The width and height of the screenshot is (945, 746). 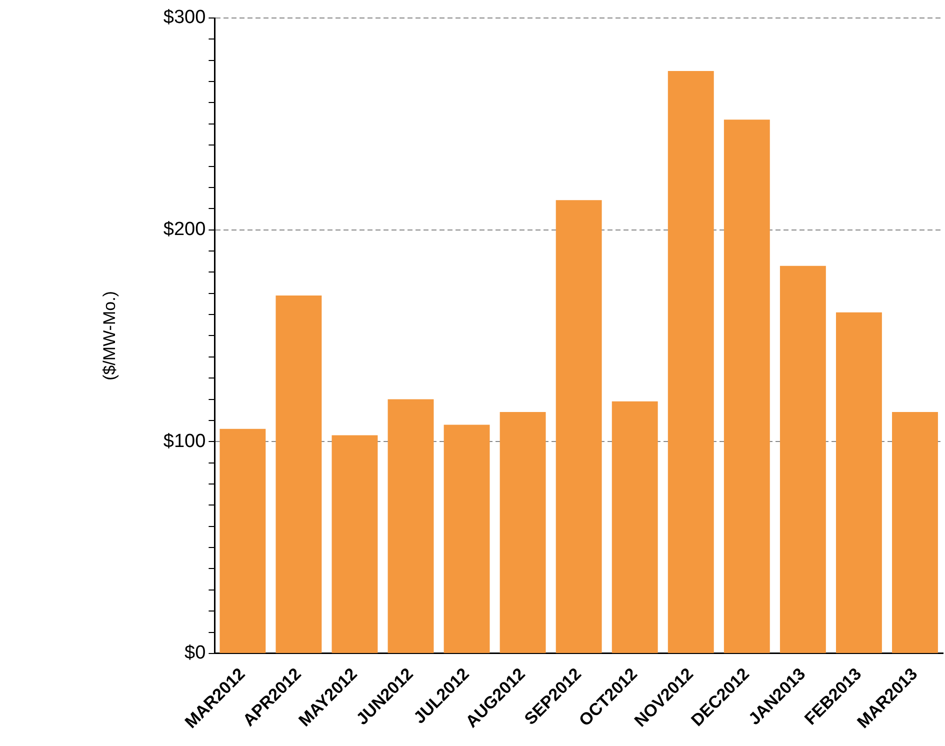 What do you see at coordinates (184, 17) in the screenshot?
I see `y-tick-label: $300` at bounding box center [184, 17].